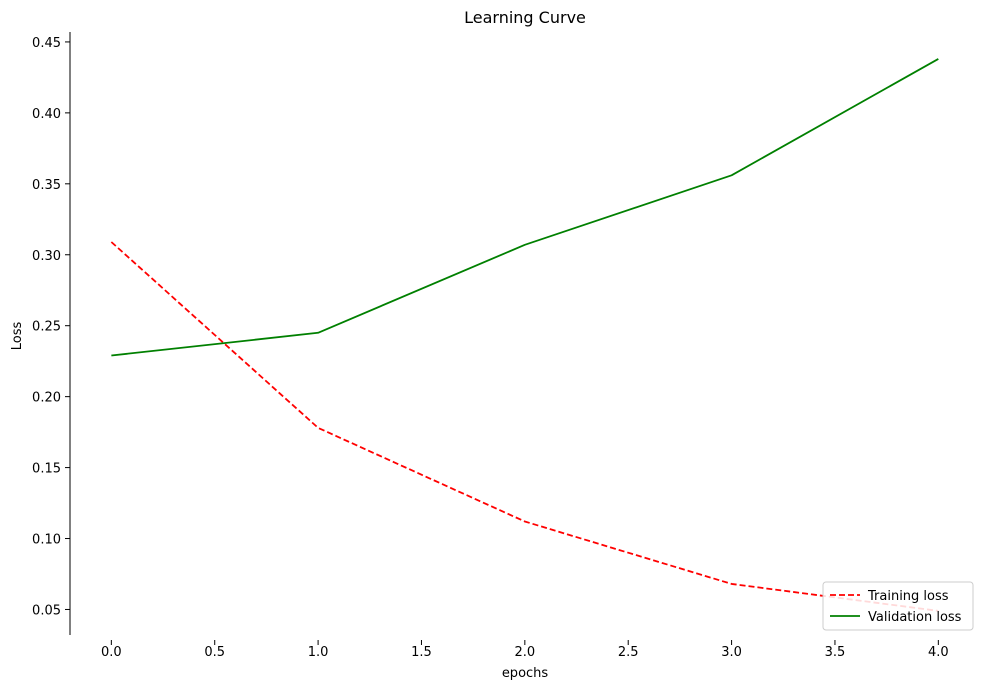  I want to click on x-axis-label: epochs, so click(525, 673).